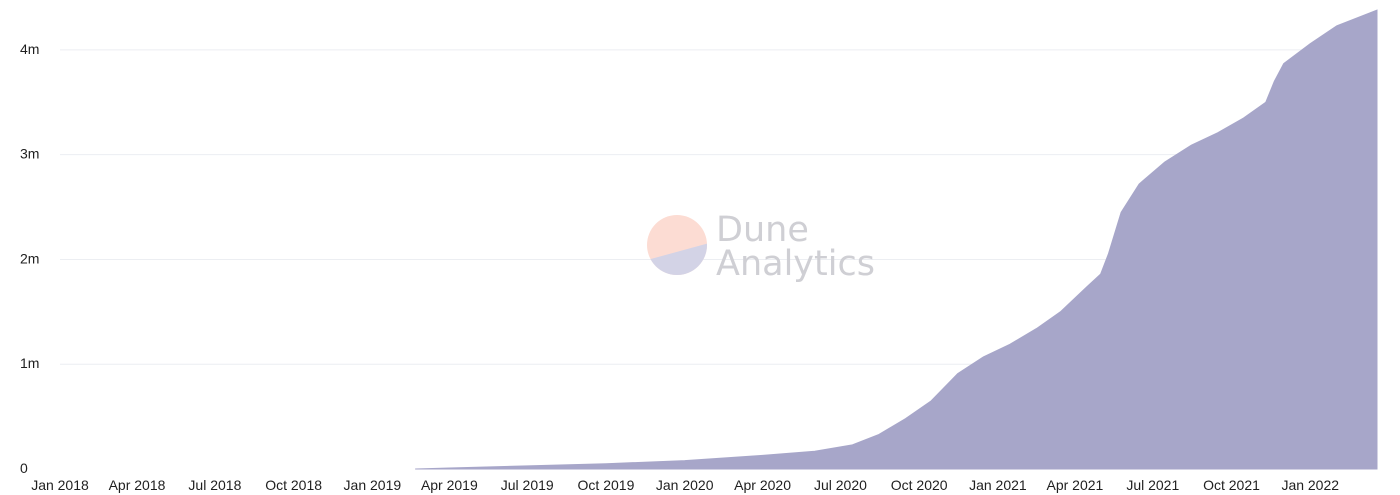 Image resolution: width=1400 pixels, height=495 pixels. I want to click on x-tick-label: Jan 2021, so click(998, 485).